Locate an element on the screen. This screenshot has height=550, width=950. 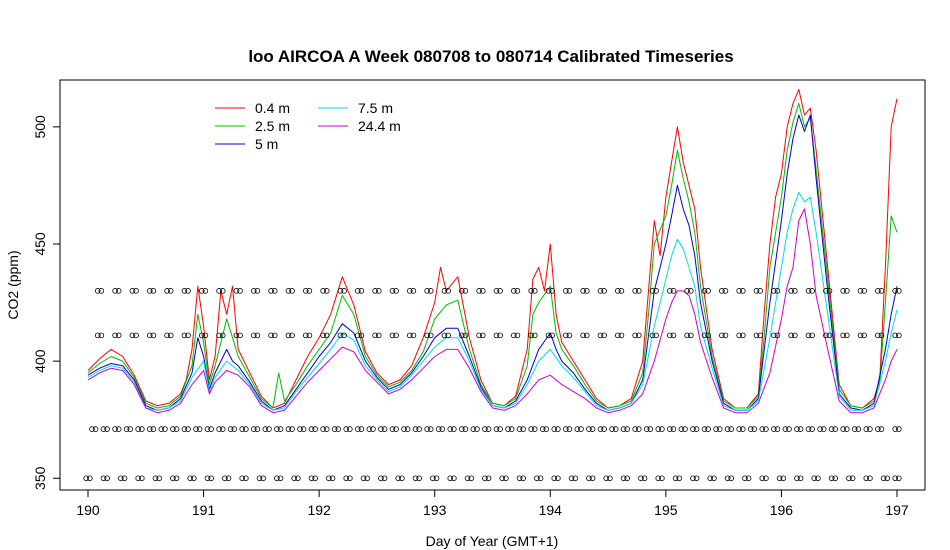
legend-label: 7.5 m is located at coordinates (375, 108).